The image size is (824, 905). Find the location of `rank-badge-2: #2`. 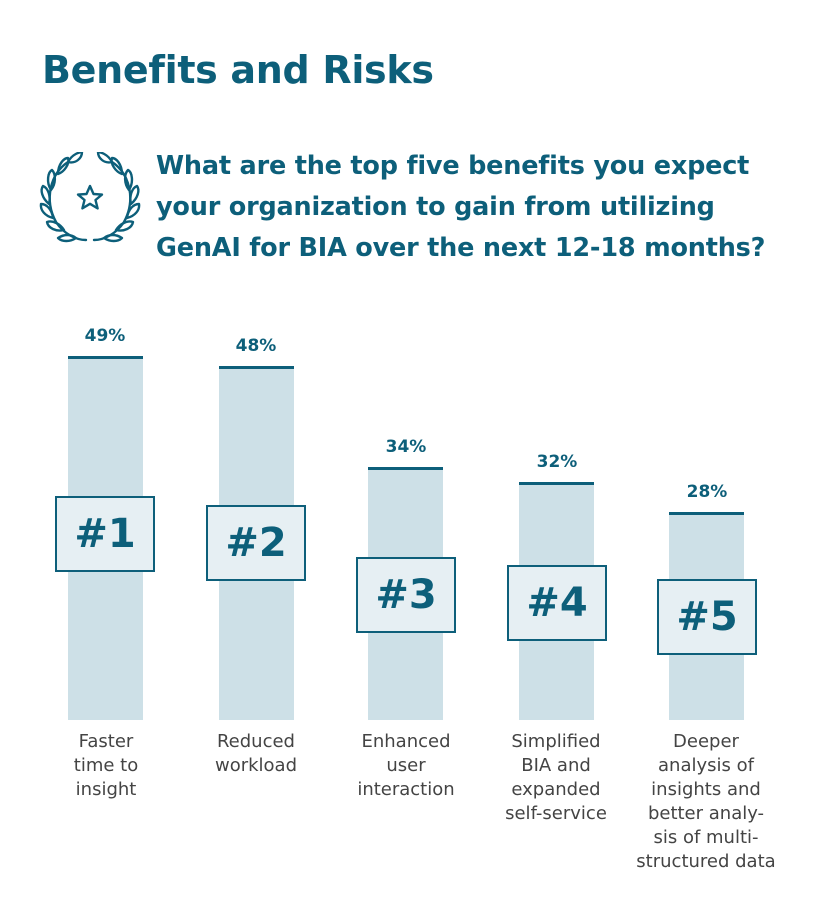

rank-badge-2: #2 is located at coordinates (256, 543).